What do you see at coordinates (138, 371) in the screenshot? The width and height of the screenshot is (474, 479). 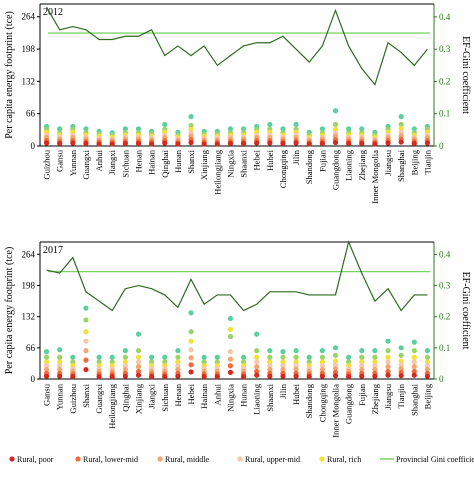 I see `point-rural-lower-mid` at bounding box center [138, 371].